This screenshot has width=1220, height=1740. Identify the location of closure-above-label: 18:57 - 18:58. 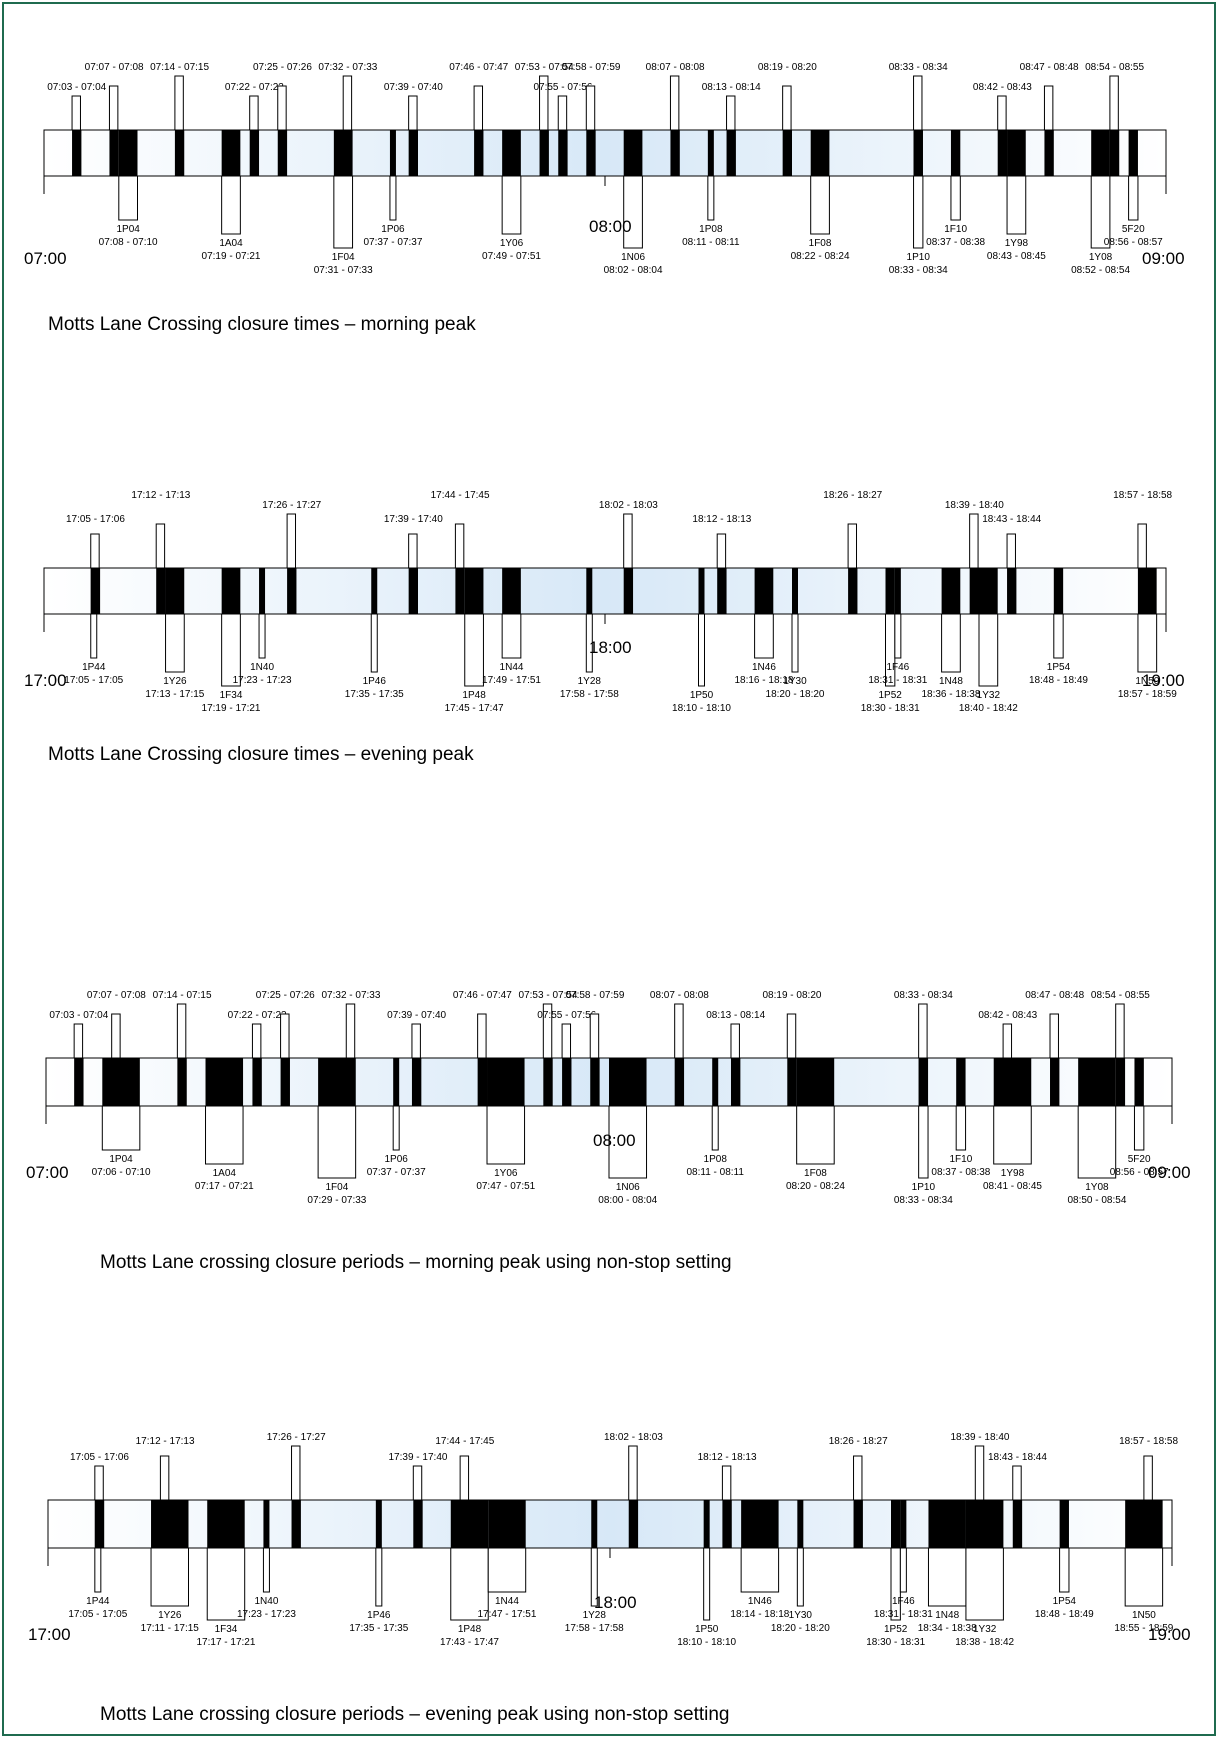
(1148, 1441).